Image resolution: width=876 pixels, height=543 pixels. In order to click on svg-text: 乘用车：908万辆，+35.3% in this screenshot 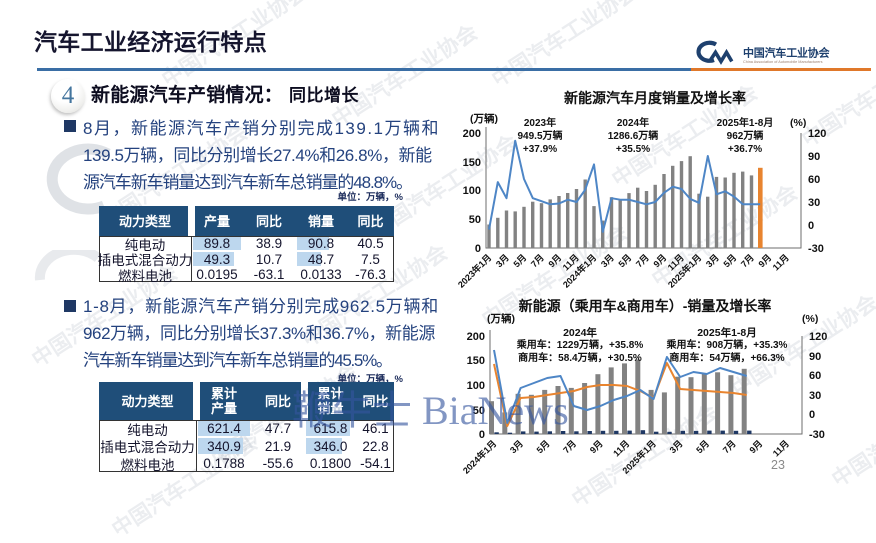, I will do `click(727, 344)`.